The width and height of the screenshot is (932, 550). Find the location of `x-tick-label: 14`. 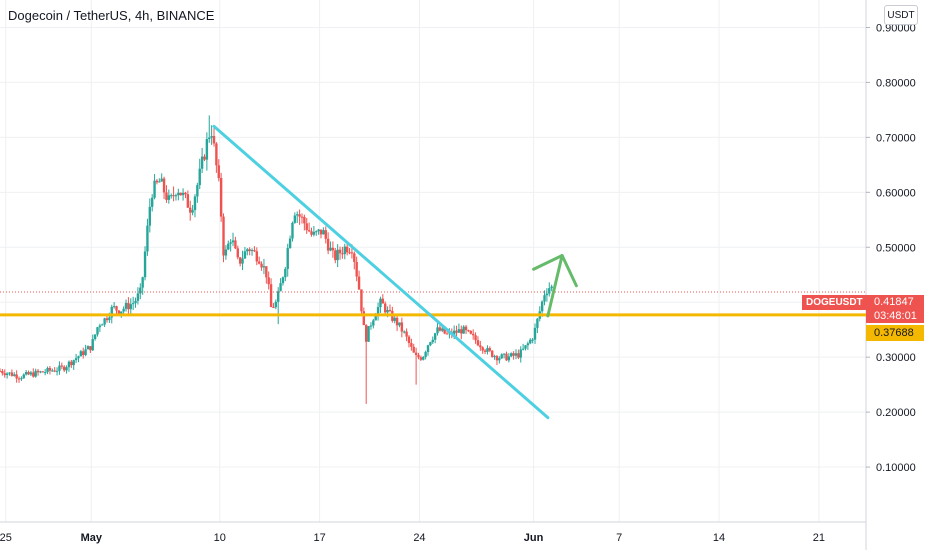

x-tick-label: 14 is located at coordinates (719, 538).